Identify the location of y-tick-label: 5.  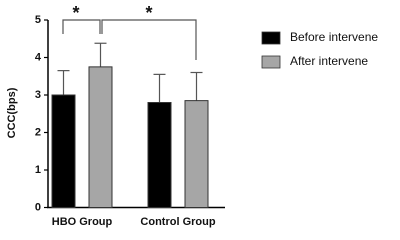
(38, 20).